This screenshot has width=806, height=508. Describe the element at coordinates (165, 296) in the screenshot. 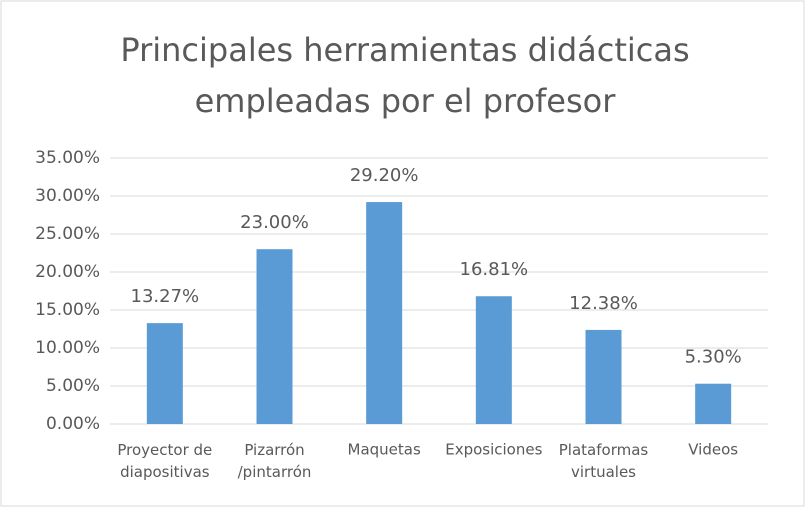

I see `value-label: 13.27%` at that location.